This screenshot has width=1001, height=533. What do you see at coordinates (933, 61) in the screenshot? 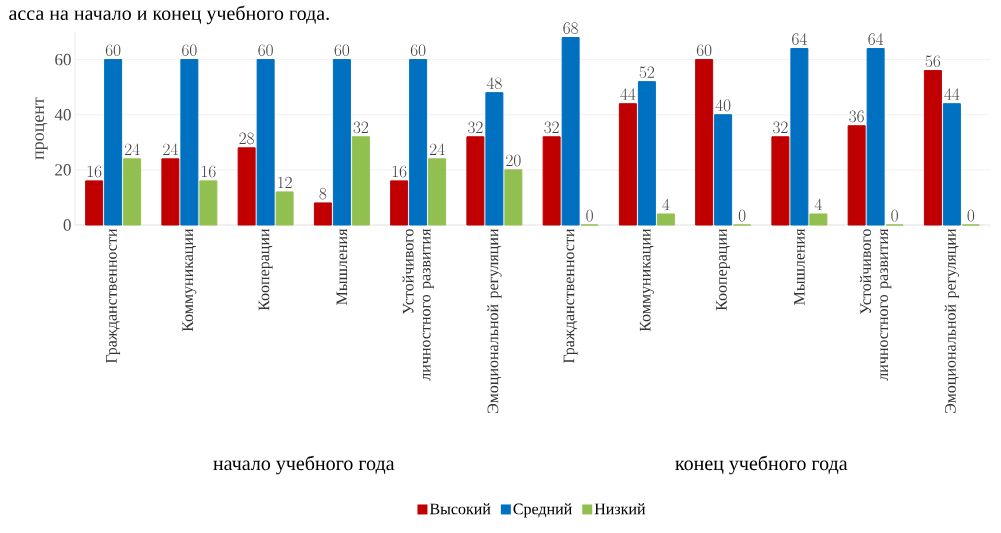
I see `data-label: 56` at bounding box center [933, 61].